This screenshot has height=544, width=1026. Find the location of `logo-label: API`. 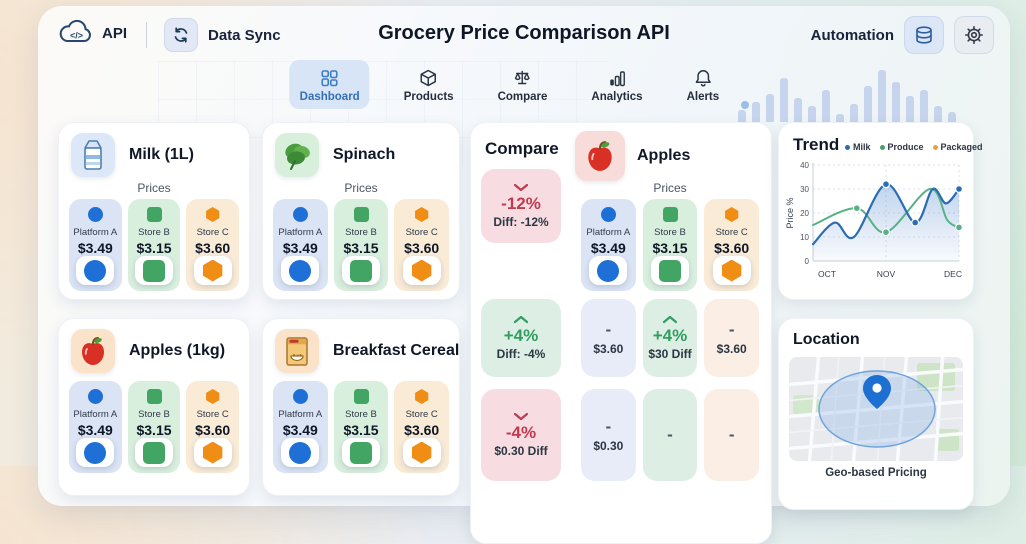

logo-label: API is located at coordinates (115, 33).